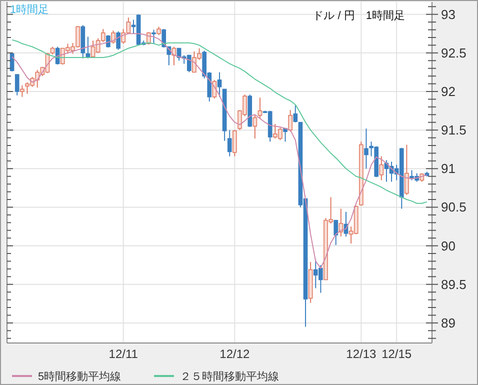  What do you see at coordinates (448, 246) in the screenshot?
I see `y-tick-label: 90` at bounding box center [448, 246].